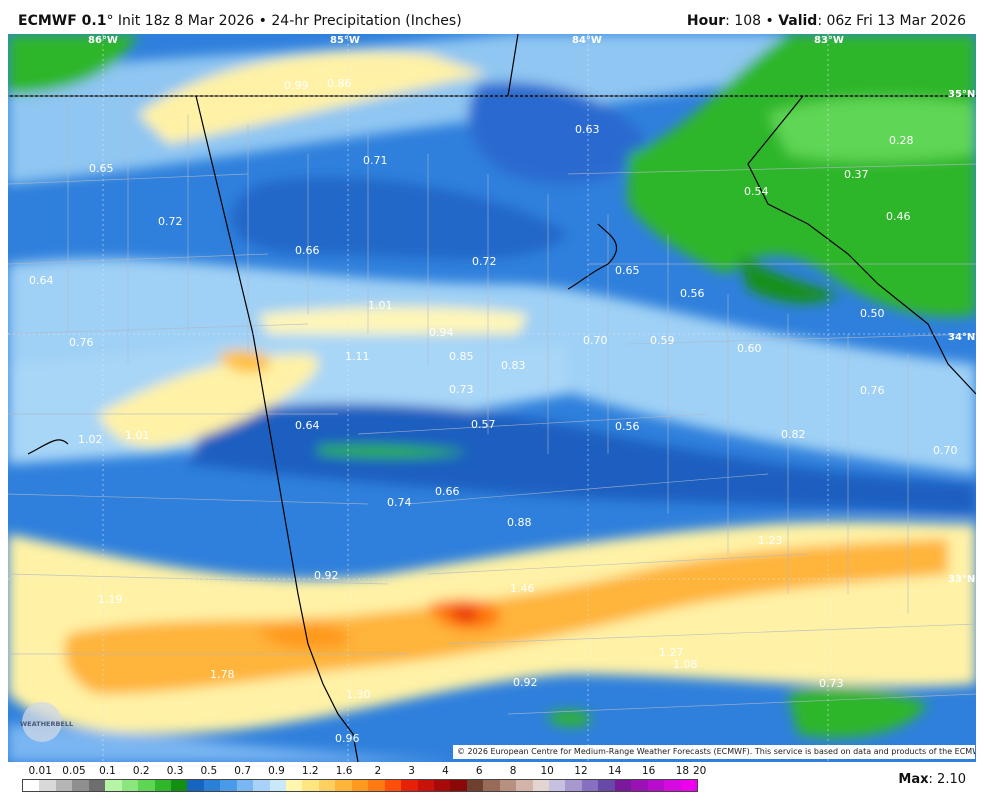  I want to click on coord-84w: 84°W, so click(587, 40).